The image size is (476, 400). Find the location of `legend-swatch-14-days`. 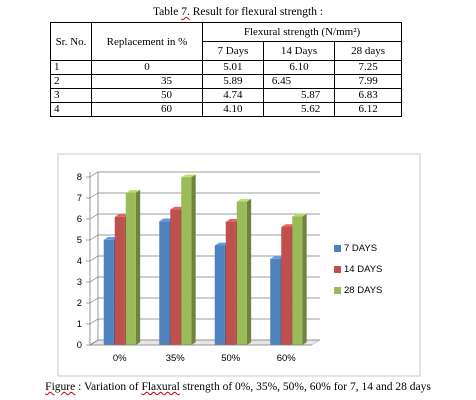

legend-swatch-14-days is located at coordinates (337, 269).